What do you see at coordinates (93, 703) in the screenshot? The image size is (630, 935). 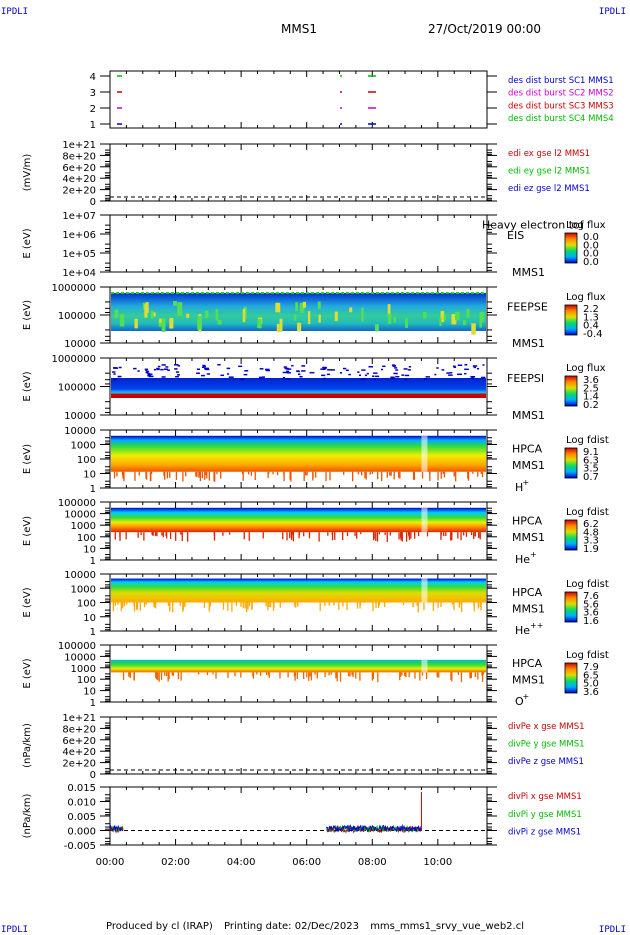 I see `y-tick-label: 1` at bounding box center [93, 703].